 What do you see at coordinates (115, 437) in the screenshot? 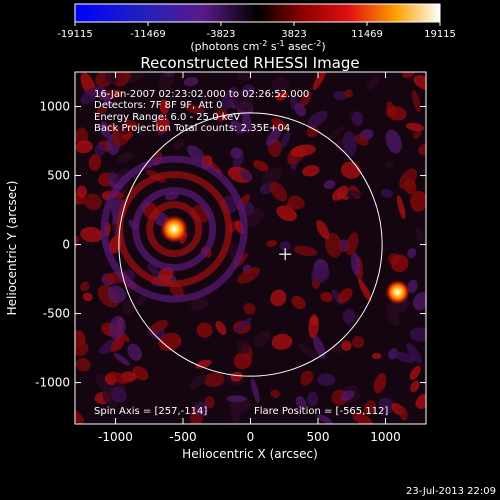
I see `x-tick-label: -1000` at bounding box center [115, 437].